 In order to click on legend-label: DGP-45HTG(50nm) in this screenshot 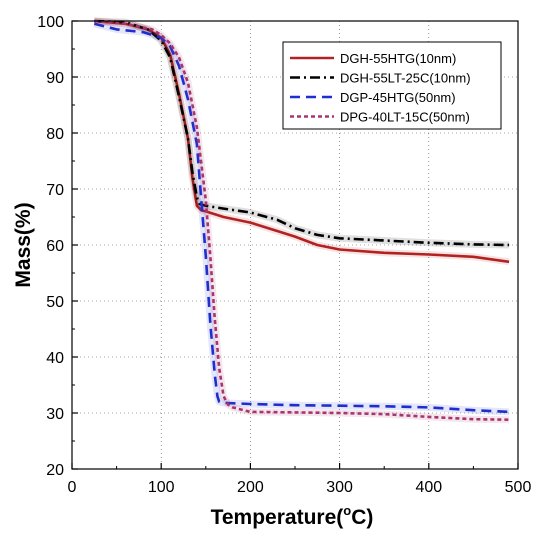, I will do `click(398, 97)`.